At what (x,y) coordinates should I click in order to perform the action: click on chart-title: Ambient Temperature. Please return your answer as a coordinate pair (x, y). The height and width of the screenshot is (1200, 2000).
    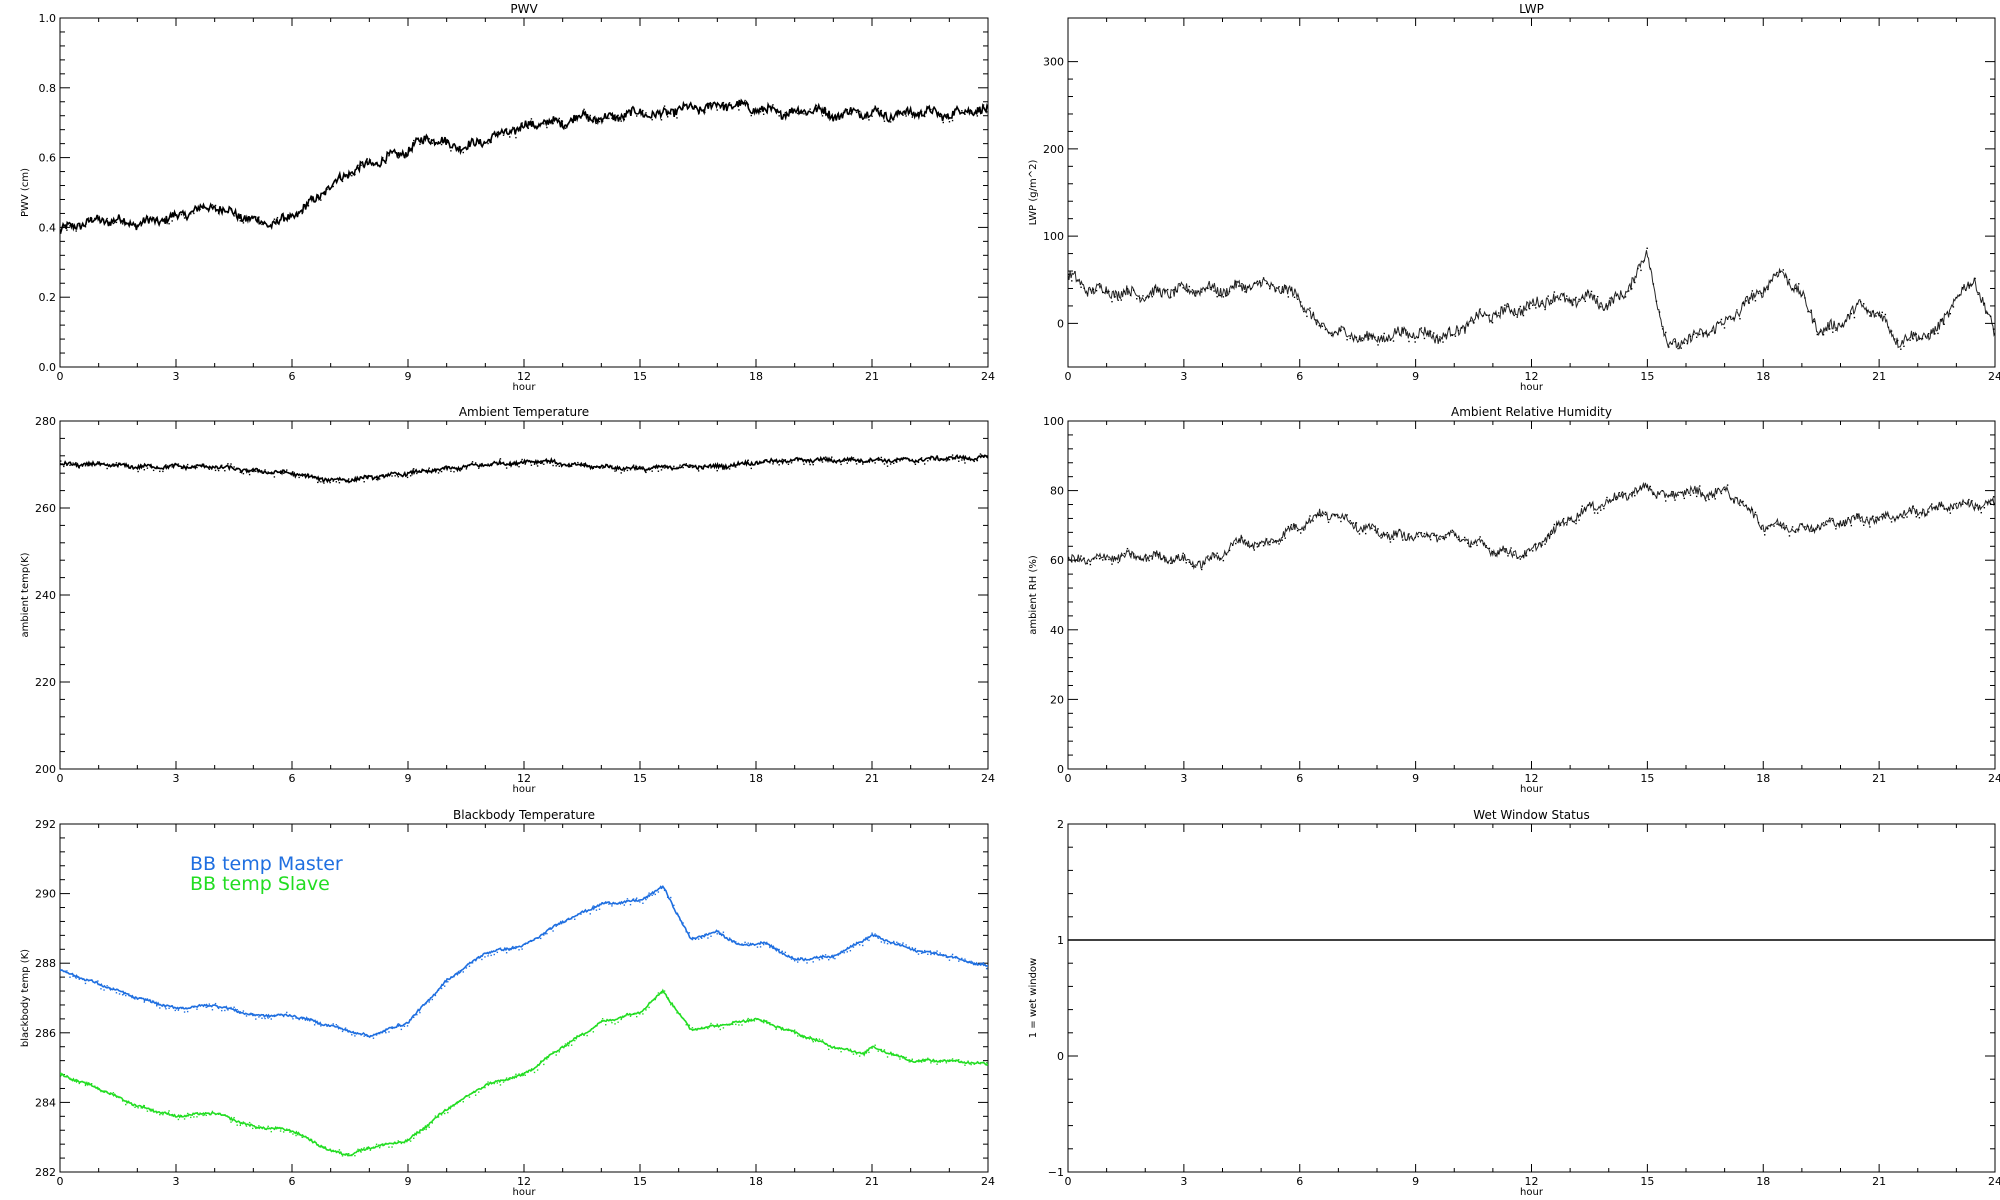
    Looking at the image, I should click on (524, 412).